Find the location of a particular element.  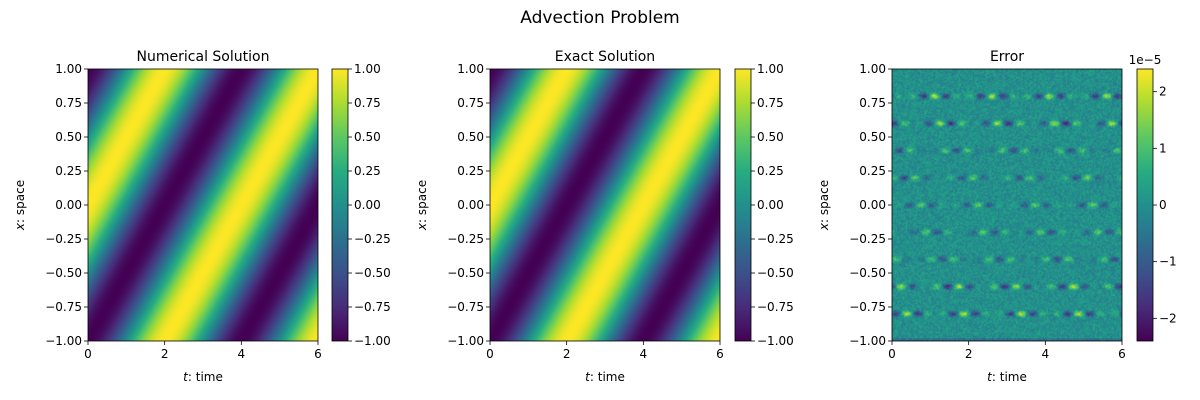

panel-title: Numerical Solution is located at coordinates (203, 57).